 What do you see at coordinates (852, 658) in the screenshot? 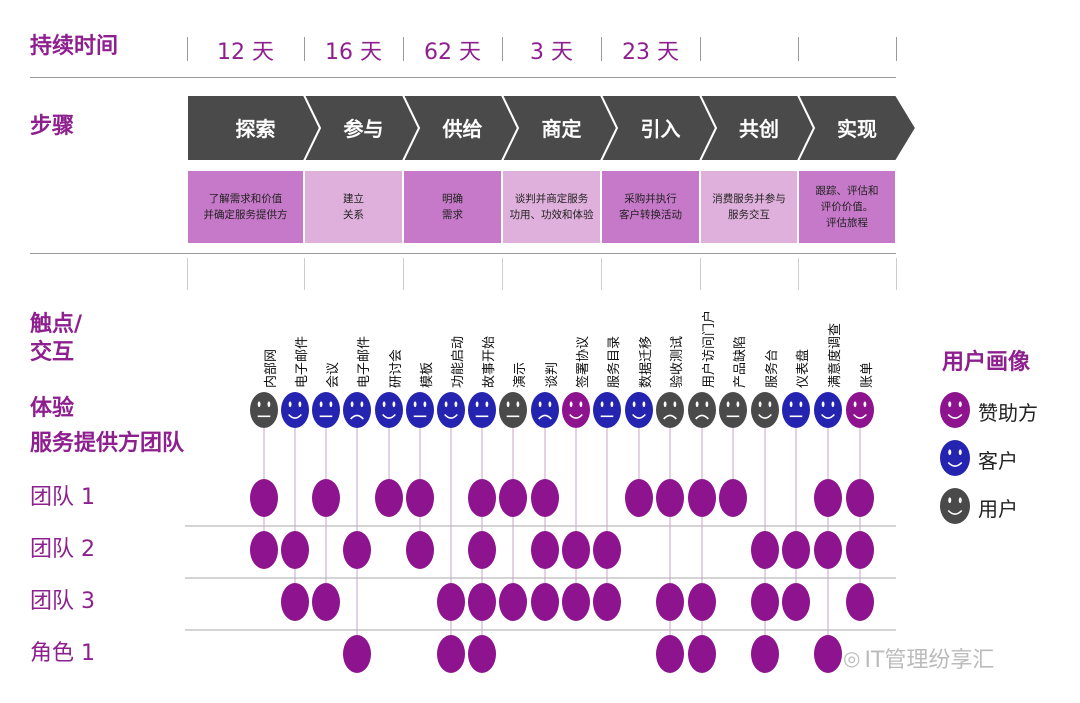
I see `wechat-icon: ◎` at bounding box center [852, 658].